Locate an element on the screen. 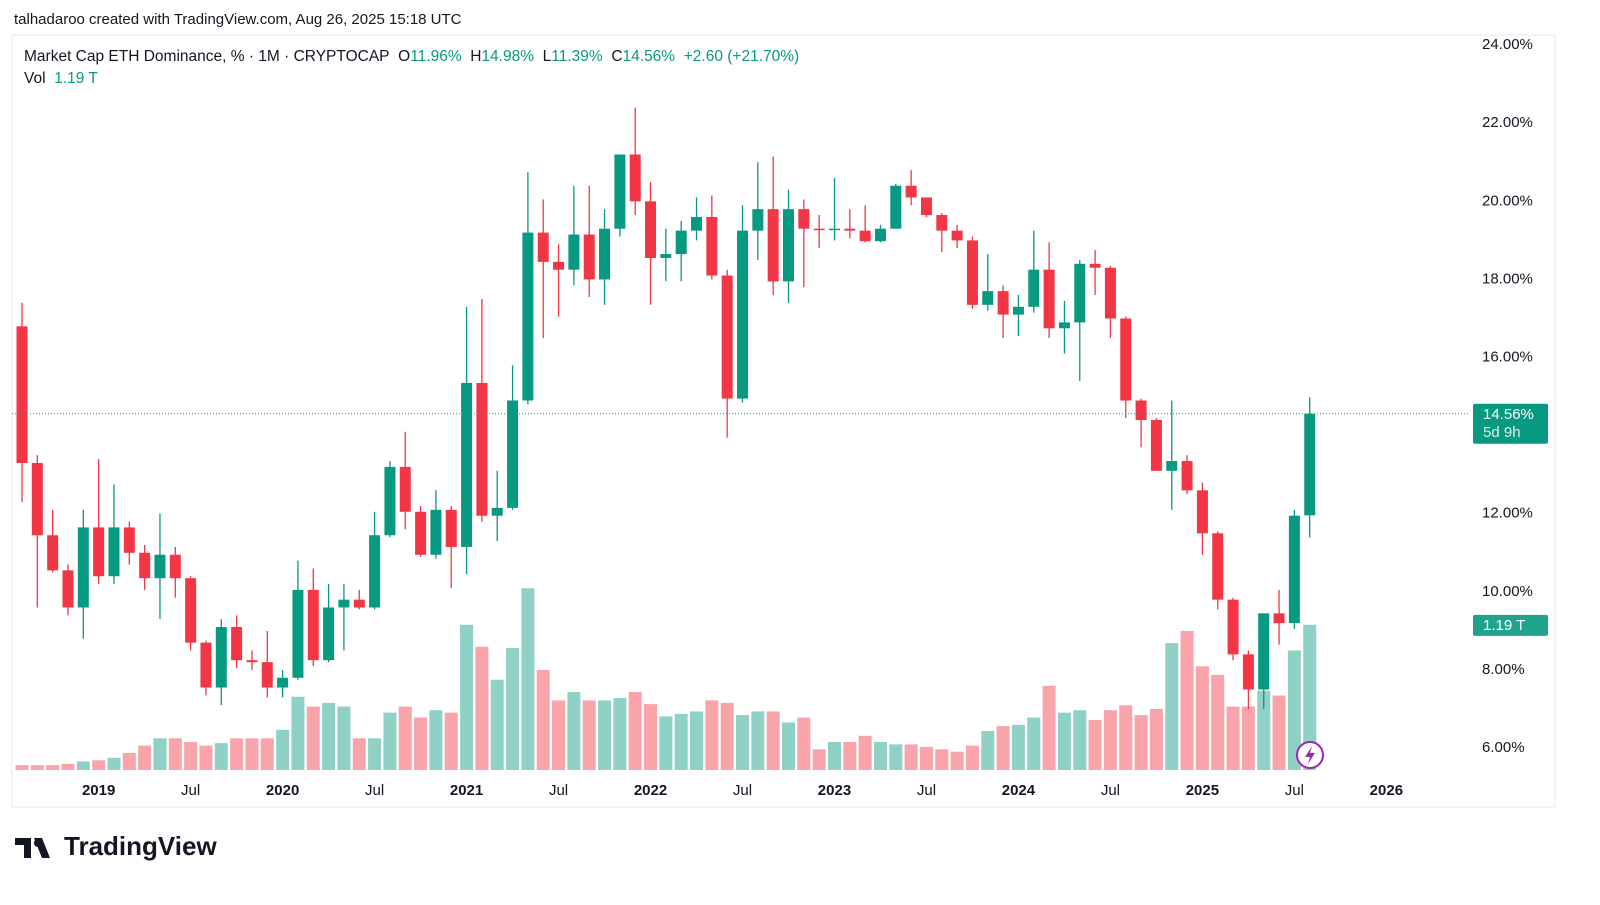 The image size is (1600, 905). legend-value: 11.96% is located at coordinates (436, 56).